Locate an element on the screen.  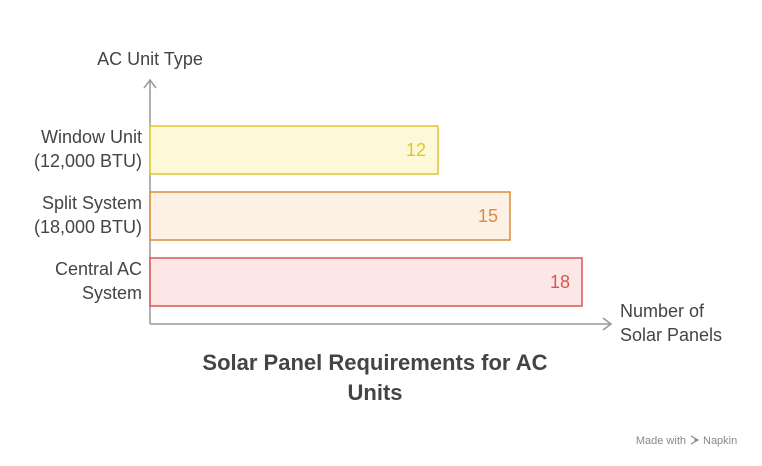
value-label: 12 is located at coordinates (416, 150).